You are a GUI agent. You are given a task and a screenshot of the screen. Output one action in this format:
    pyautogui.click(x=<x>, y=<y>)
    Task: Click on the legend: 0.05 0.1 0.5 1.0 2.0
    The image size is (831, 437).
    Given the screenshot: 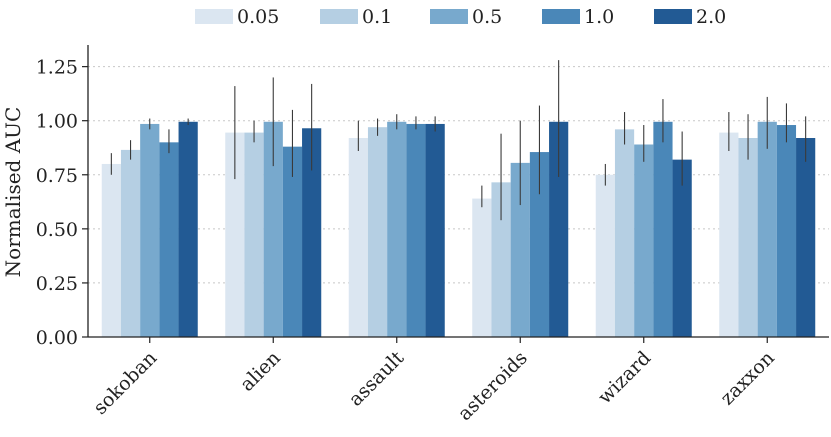 What is the action you would take?
    pyautogui.click(x=460, y=17)
    